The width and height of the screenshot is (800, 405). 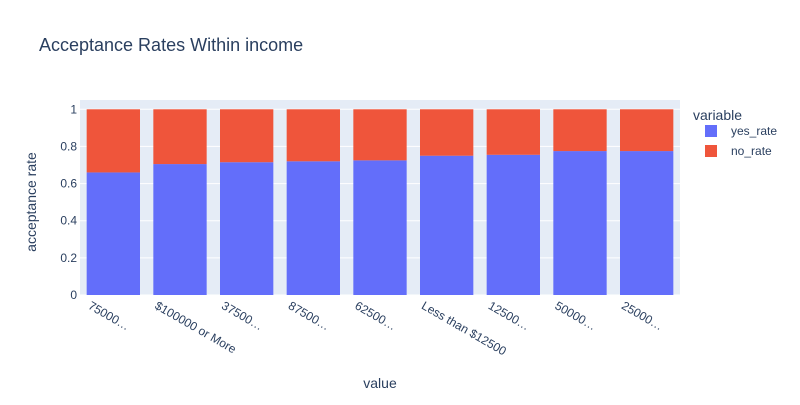 What do you see at coordinates (68, 221) in the screenshot?
I see `y-tick-label: 0.4` at bounding box center [68, 221].